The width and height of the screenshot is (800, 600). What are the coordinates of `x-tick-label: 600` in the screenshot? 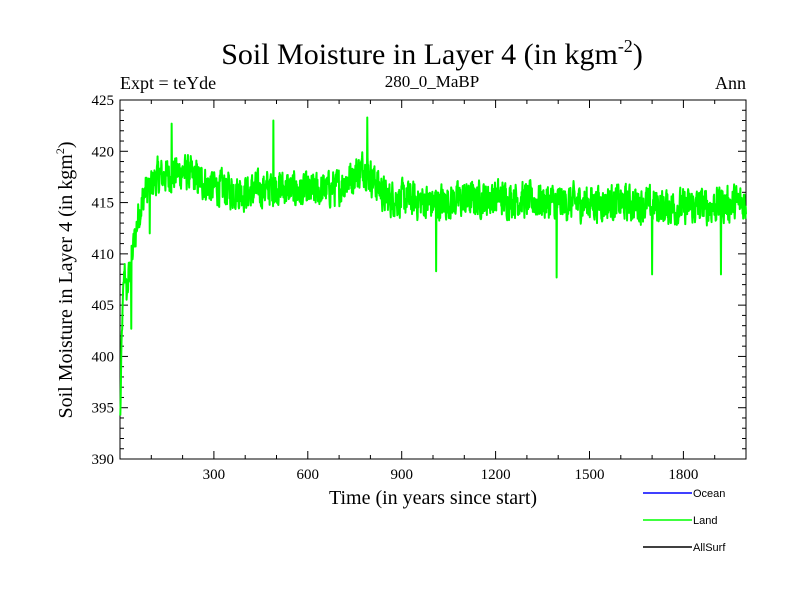 It's located at (308, 475).